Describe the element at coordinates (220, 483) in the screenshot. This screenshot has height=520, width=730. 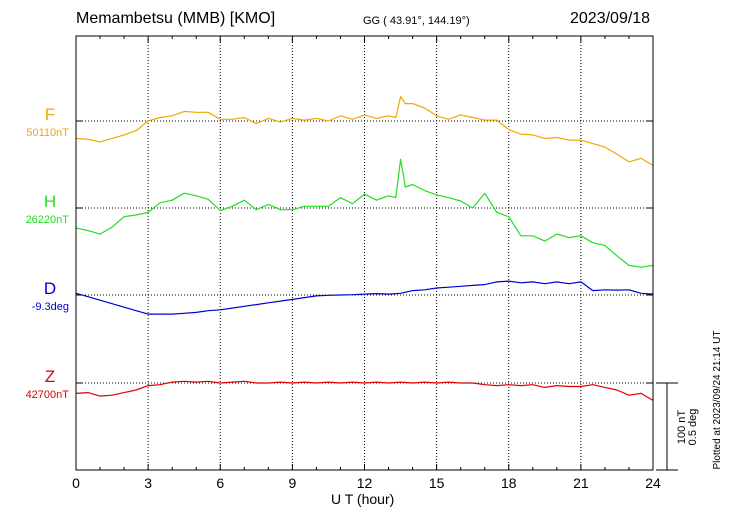
I see `x-tick-label: 6` at that location.